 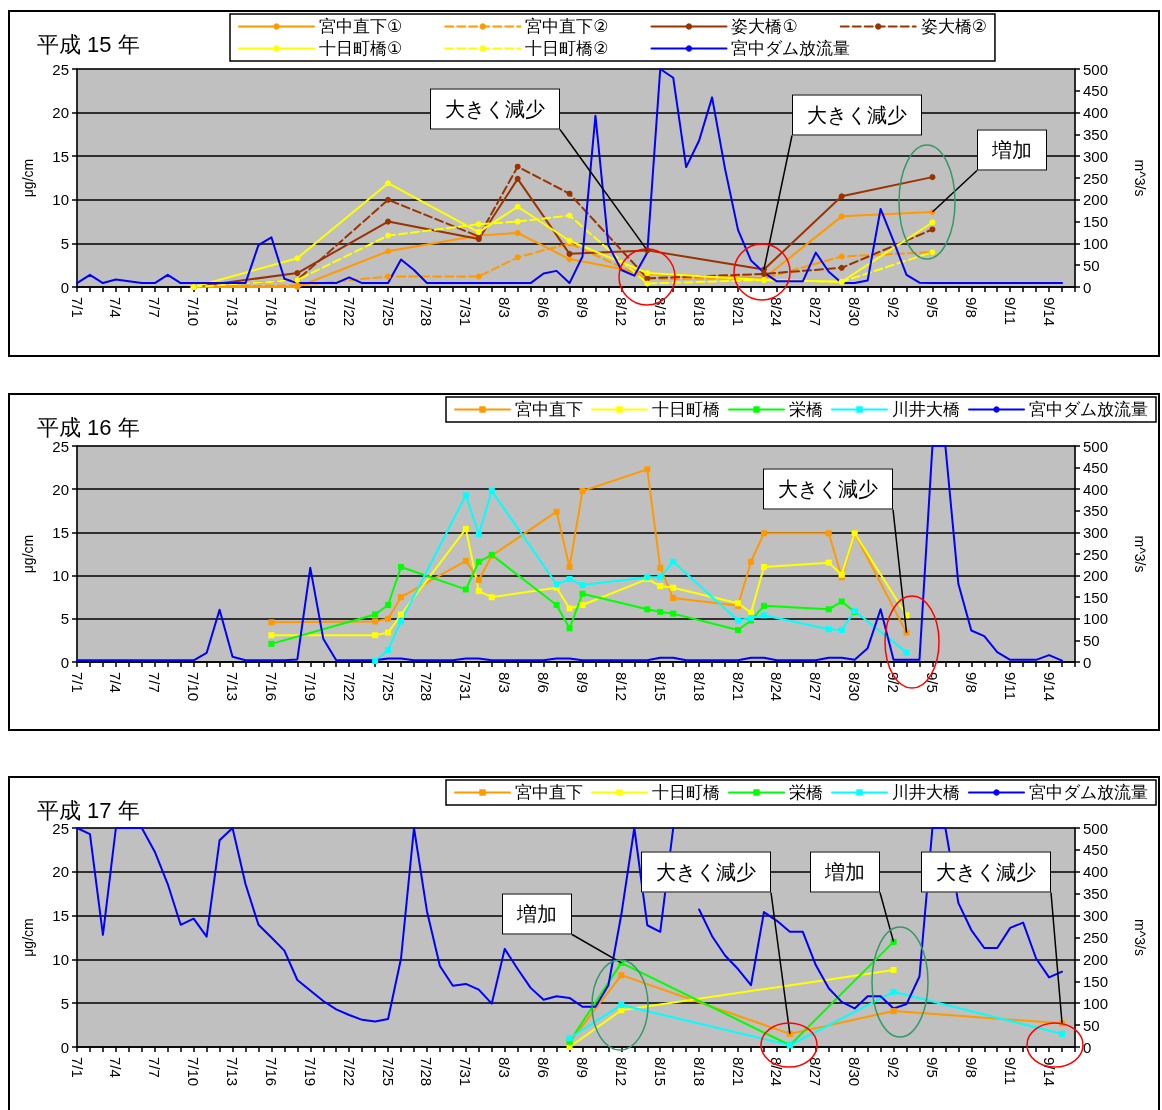 What do you see at coordinates (1096, 619) in the screenshot?
I see `y2-tick-label: 100` at bounding box center [1096, 619].